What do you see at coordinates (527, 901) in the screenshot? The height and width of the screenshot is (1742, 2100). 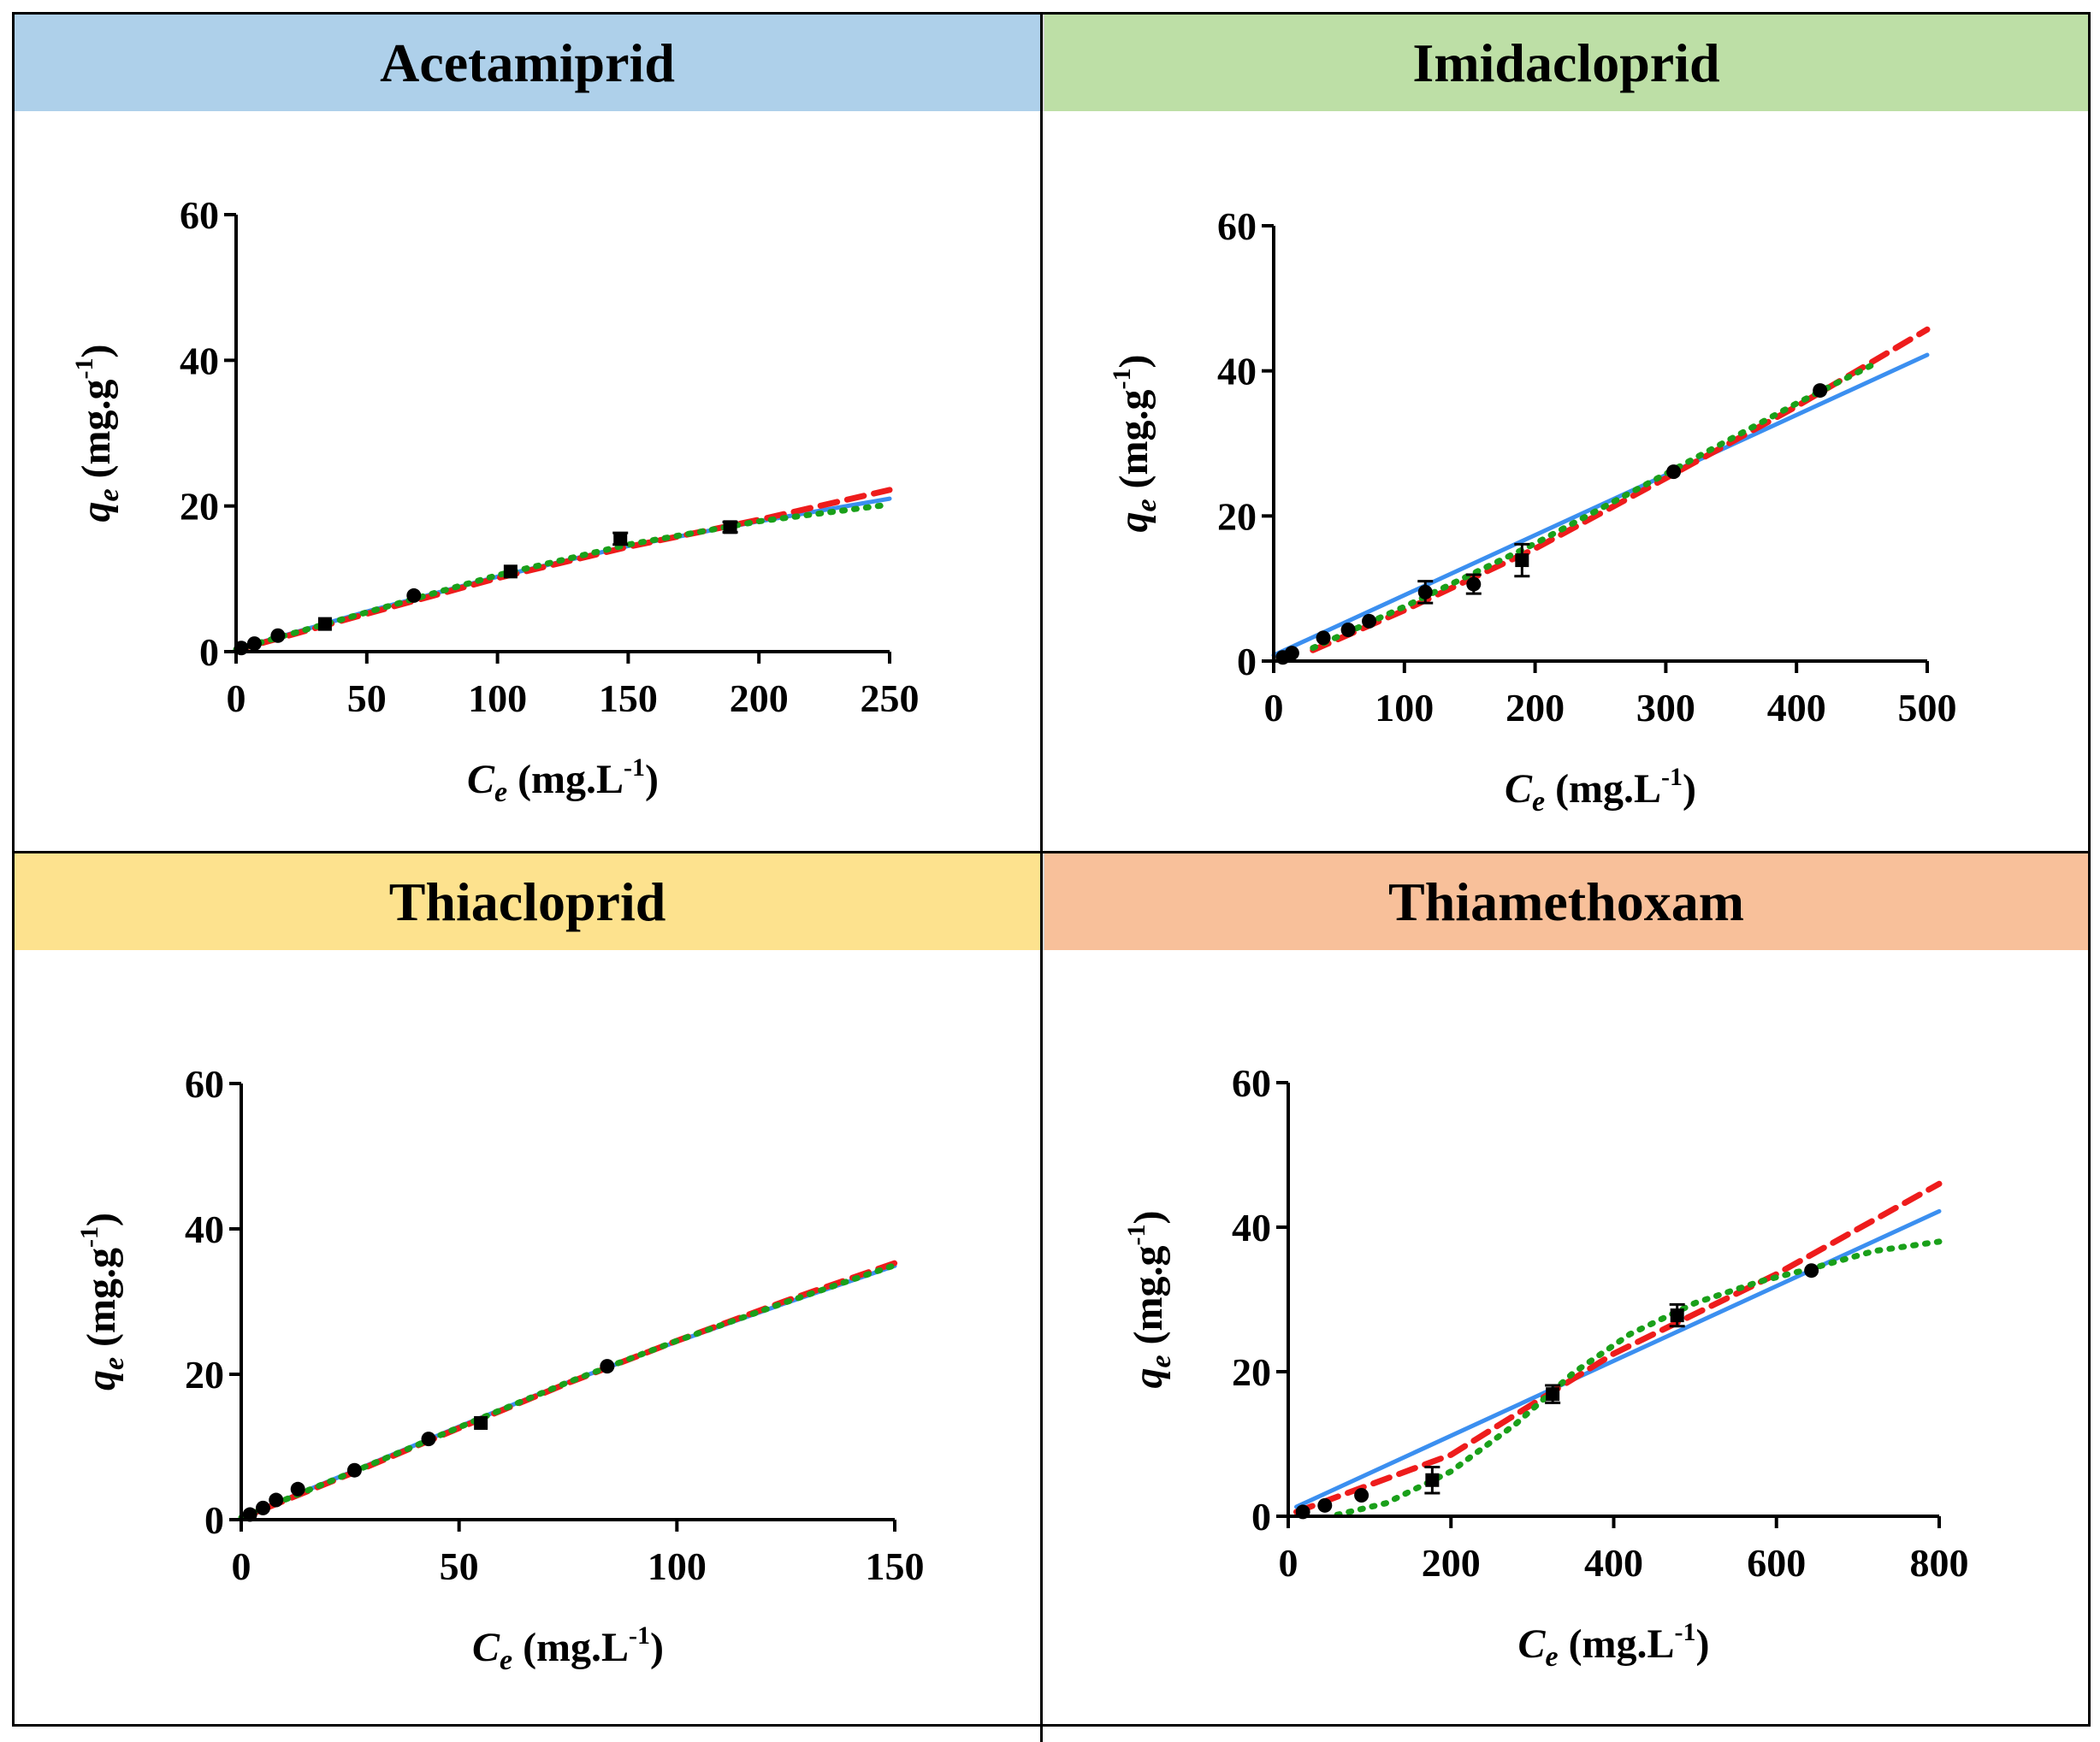 I see `panel-title-thiacloprid: Thiacloprid` at bounding box center [527, 901].